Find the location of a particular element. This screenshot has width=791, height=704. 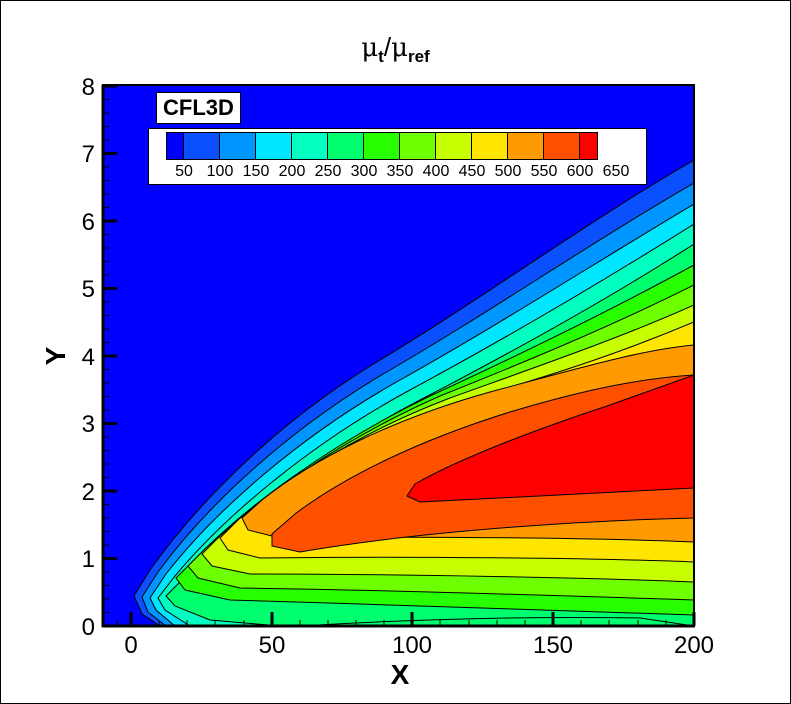

legend-label-150: 150 is located at coordinates (256, 171).